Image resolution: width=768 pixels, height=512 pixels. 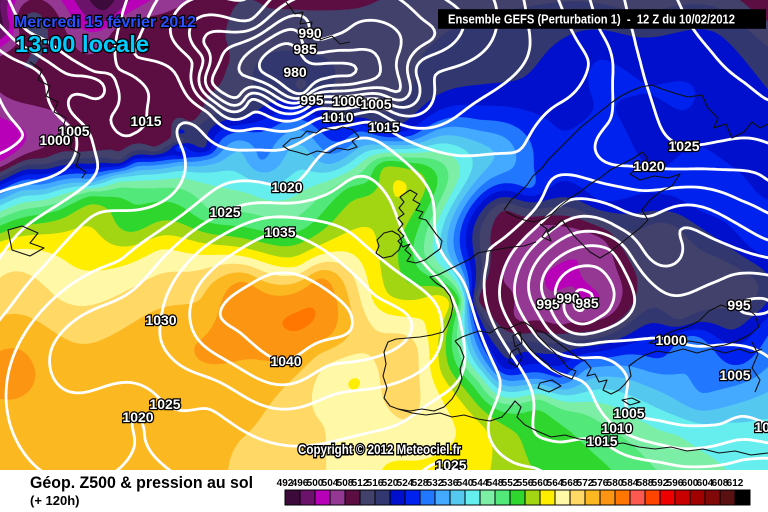 I want to click on svg-text: Copyright © 2012 Meteociel.fr, so click(x=380, y=449).